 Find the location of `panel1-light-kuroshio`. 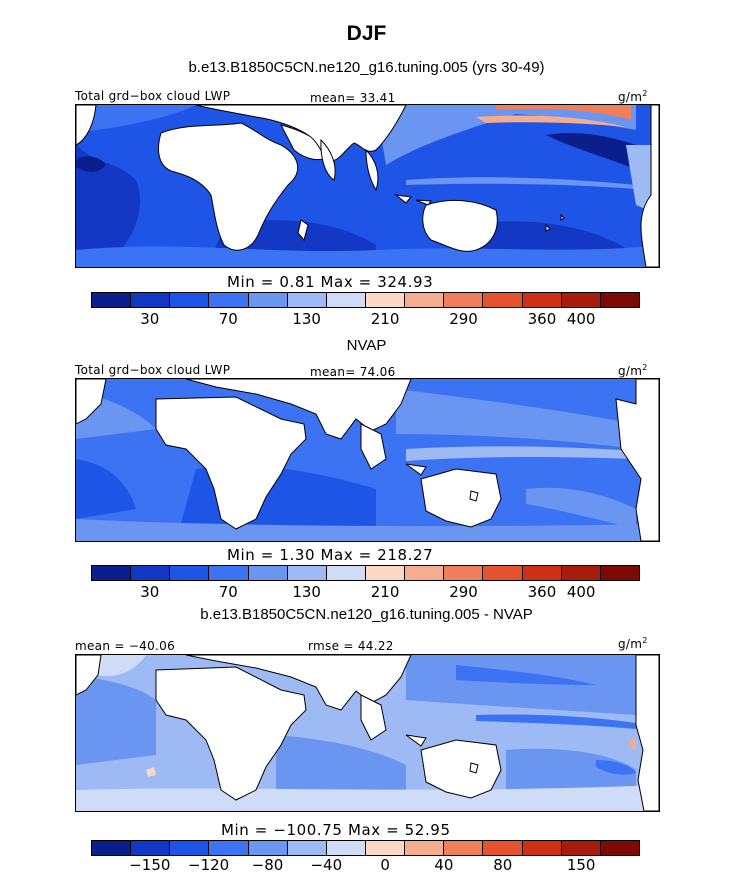

panel1-light-kuroshio is located at coordinates (461, 135).